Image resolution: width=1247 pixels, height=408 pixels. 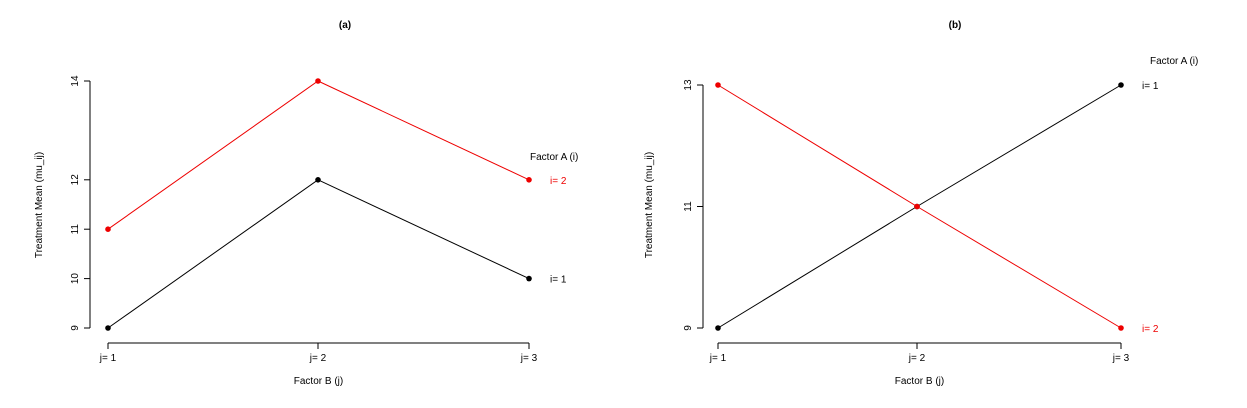 I want to click on y-tick-label: 13, so click(x=688, y=85).